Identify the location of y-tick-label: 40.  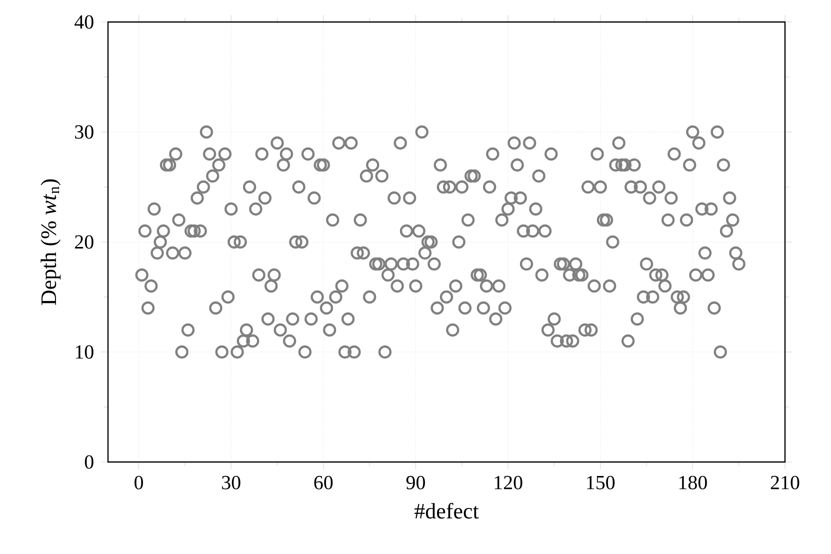
(84, 22).